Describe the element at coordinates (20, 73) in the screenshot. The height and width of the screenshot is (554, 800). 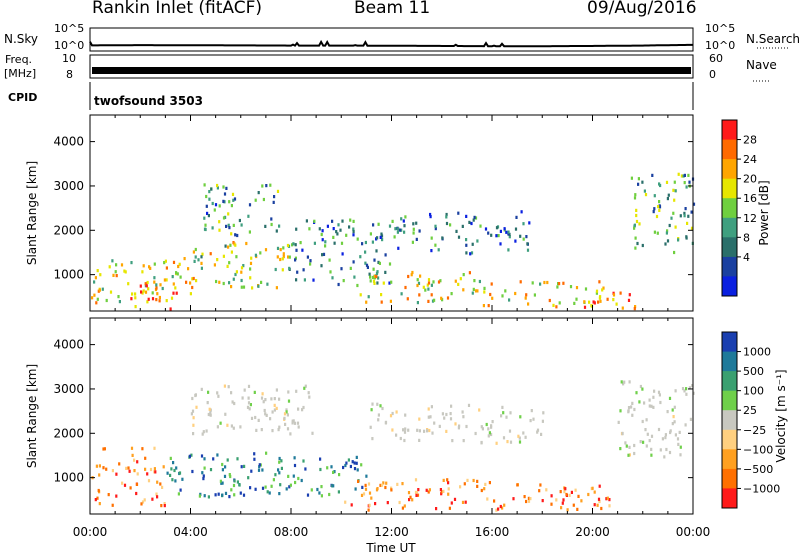
I see `freq-unit: [MHz]` at that location.